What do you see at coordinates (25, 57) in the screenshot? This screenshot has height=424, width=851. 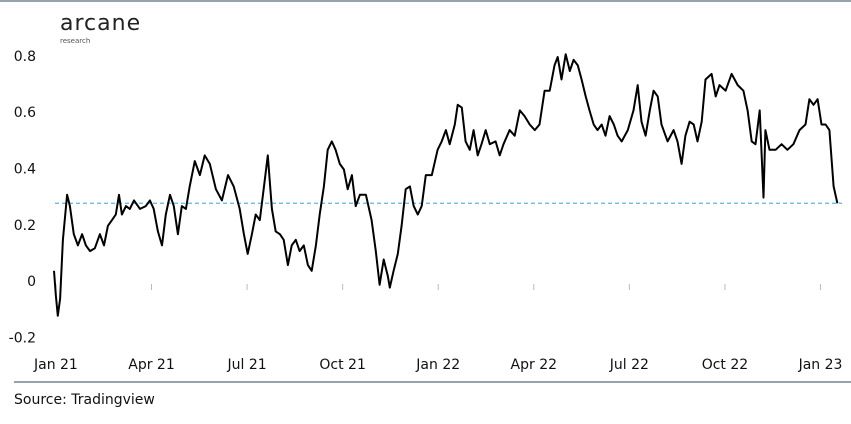 I see `y-tick-label: 0.8` at bounding box center [25, 57].